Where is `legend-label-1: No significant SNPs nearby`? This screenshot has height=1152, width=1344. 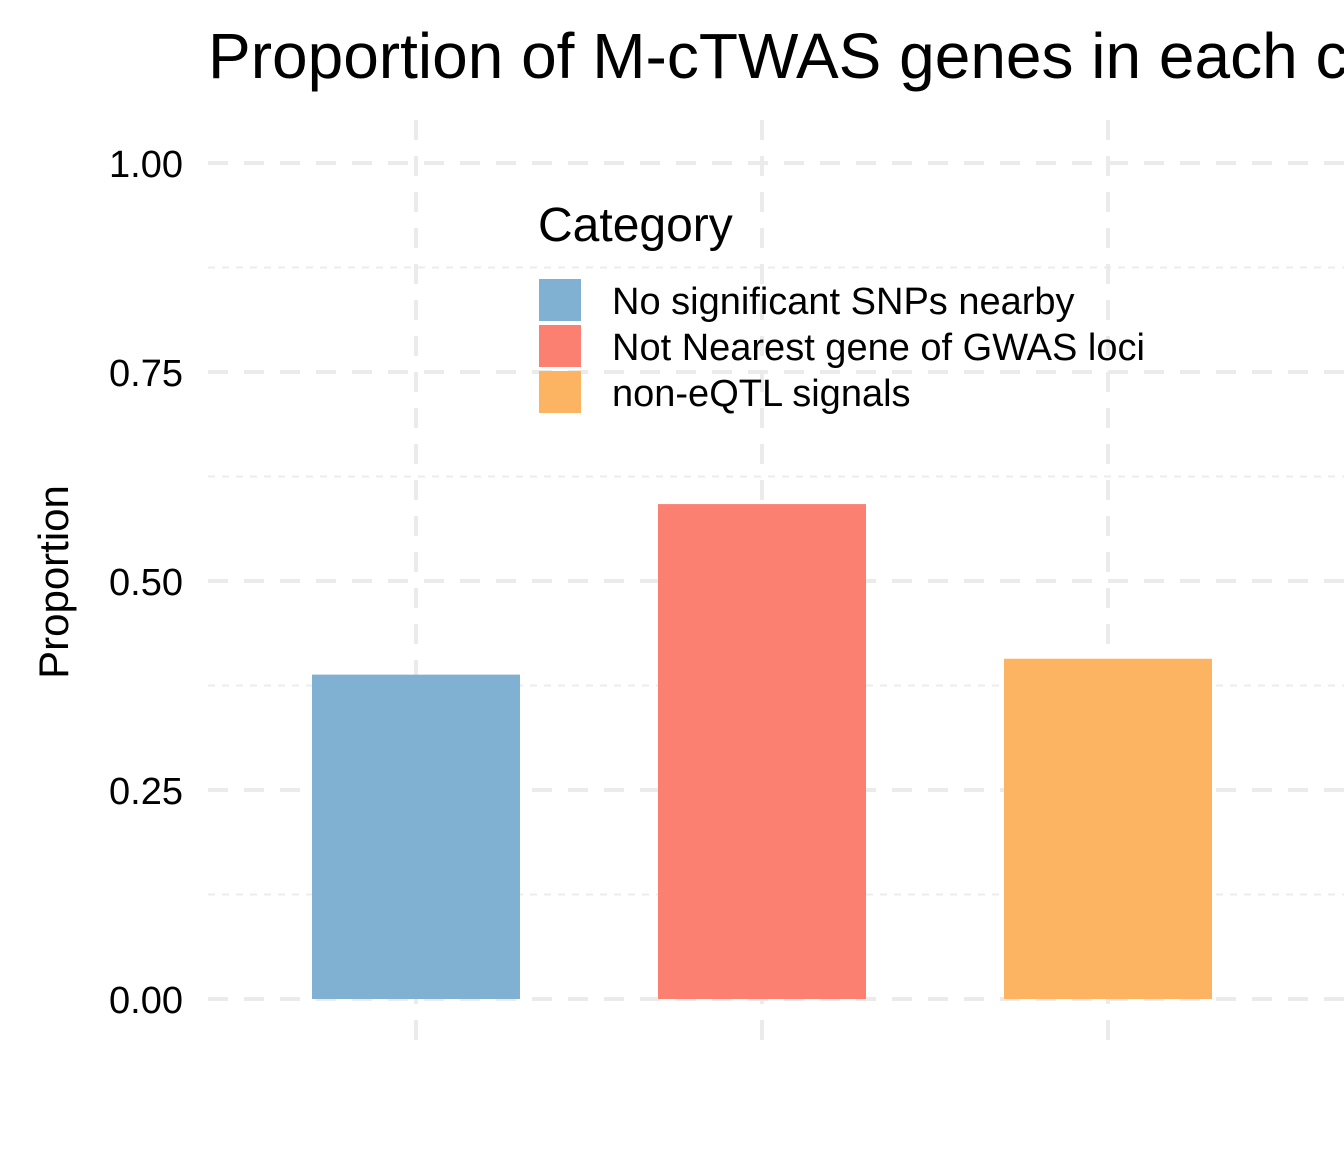 legend-label-1: No significant SNPs nearby is located at coordinates (843, 302).